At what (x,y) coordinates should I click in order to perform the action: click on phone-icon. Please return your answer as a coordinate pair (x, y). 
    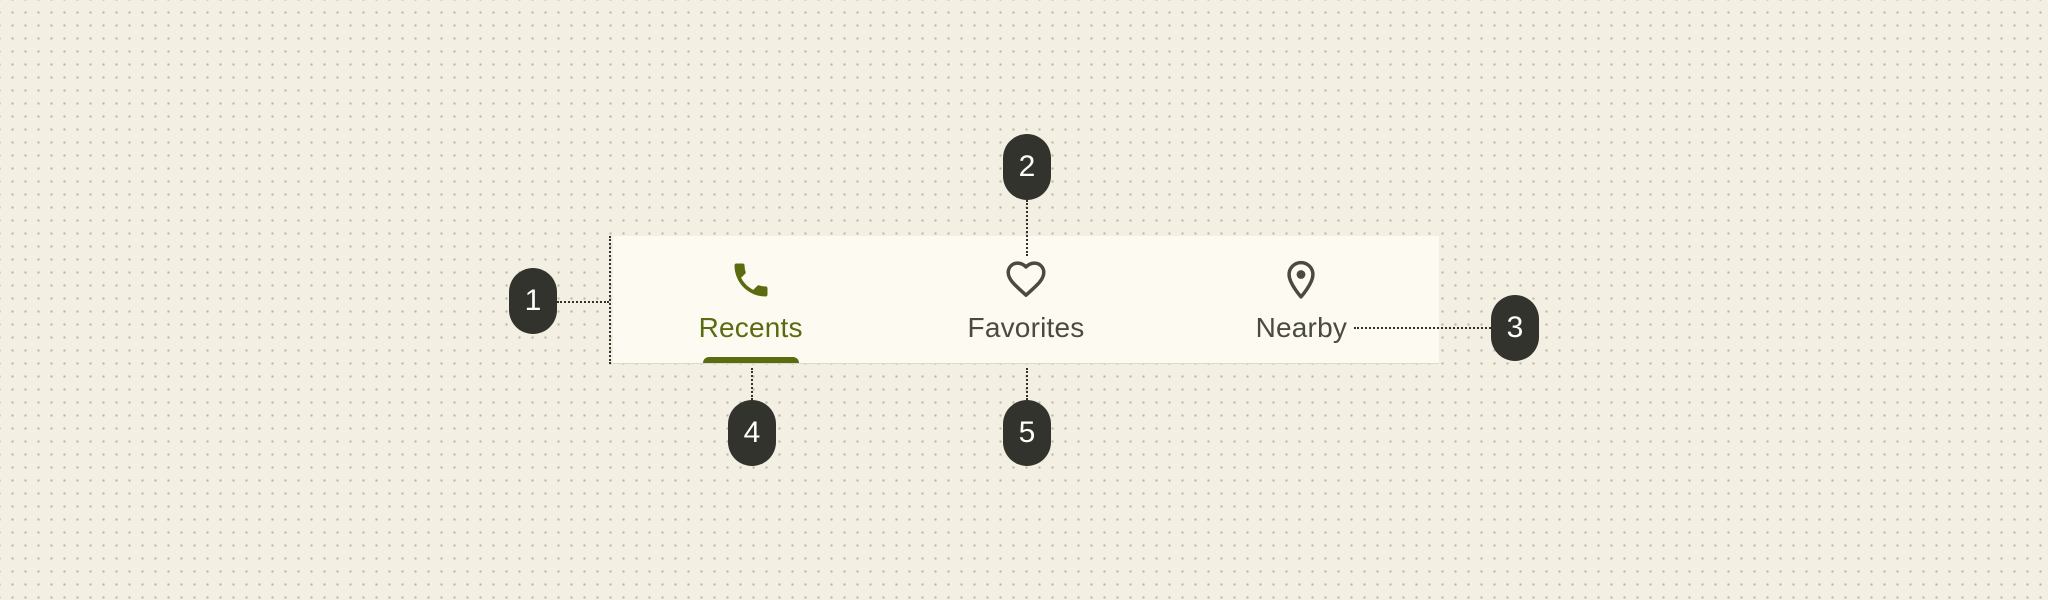
    Looking at the image, I should click on (751, 280).